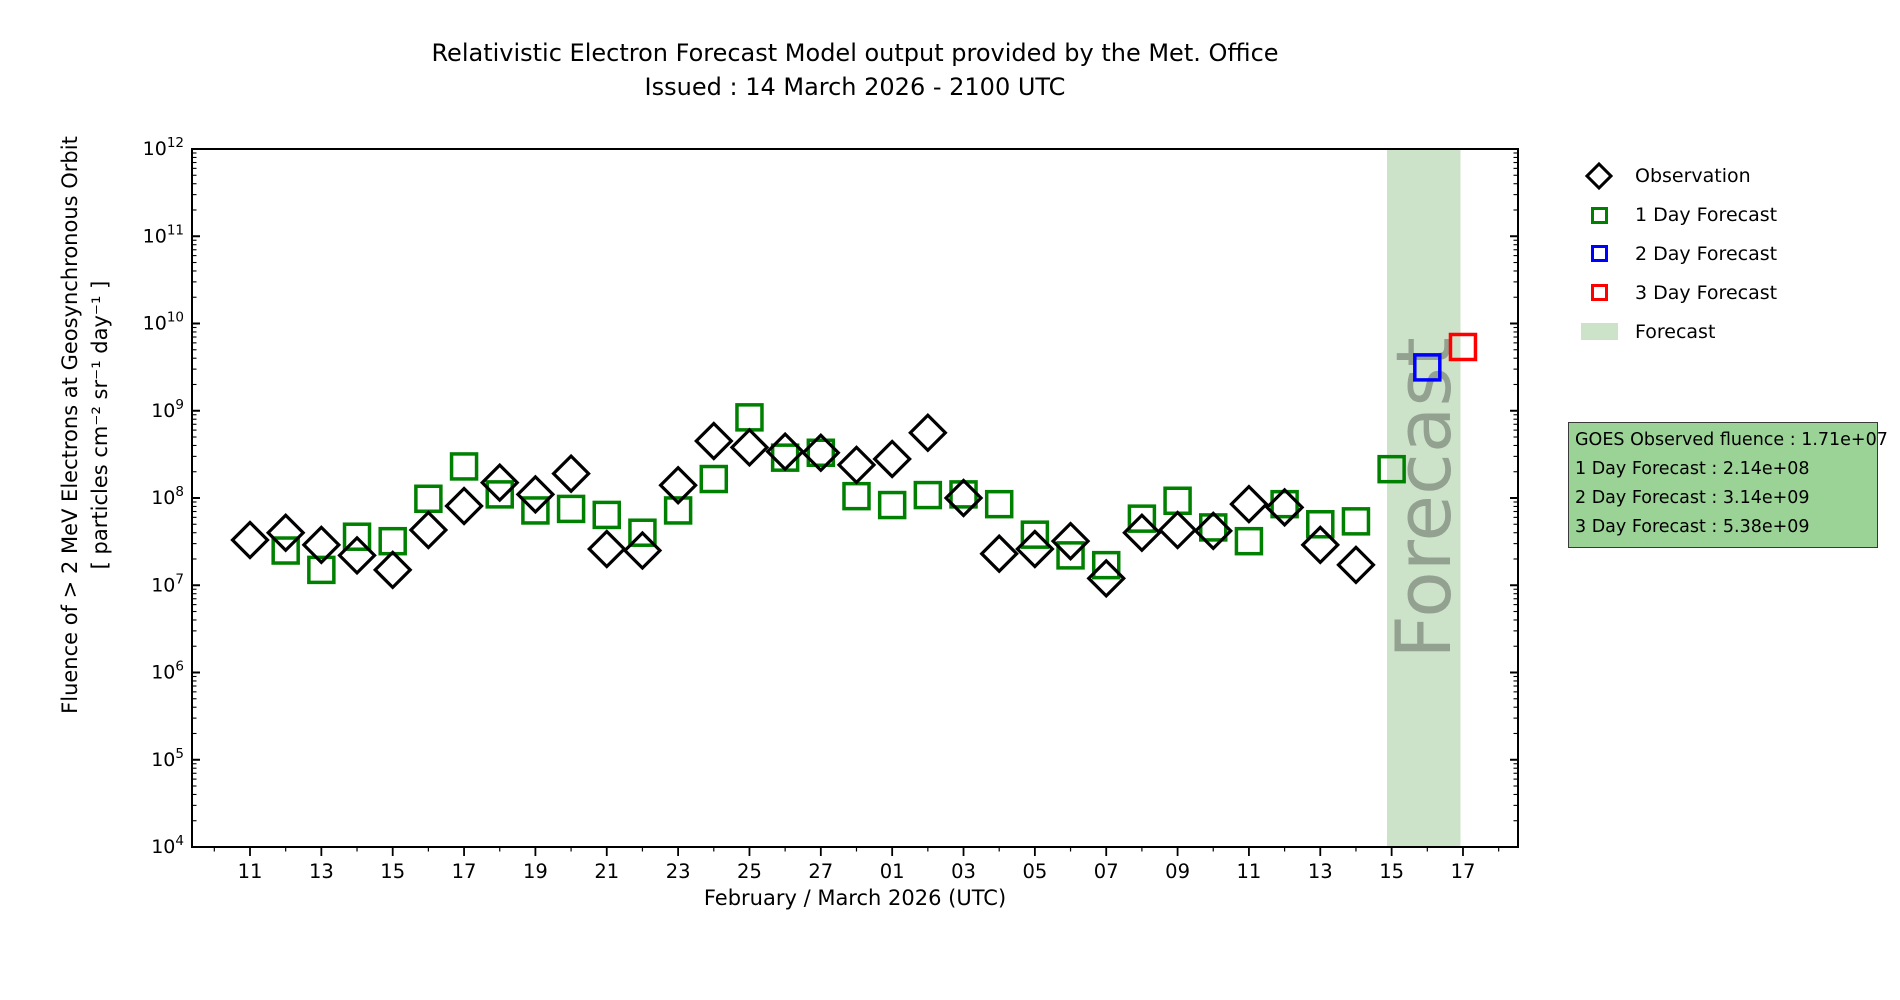 Image resolution: width=1900 pixels, height=1000 pixels. I want to click on x-axis-label: February / March 2026 (UTC), so click(855, 898).